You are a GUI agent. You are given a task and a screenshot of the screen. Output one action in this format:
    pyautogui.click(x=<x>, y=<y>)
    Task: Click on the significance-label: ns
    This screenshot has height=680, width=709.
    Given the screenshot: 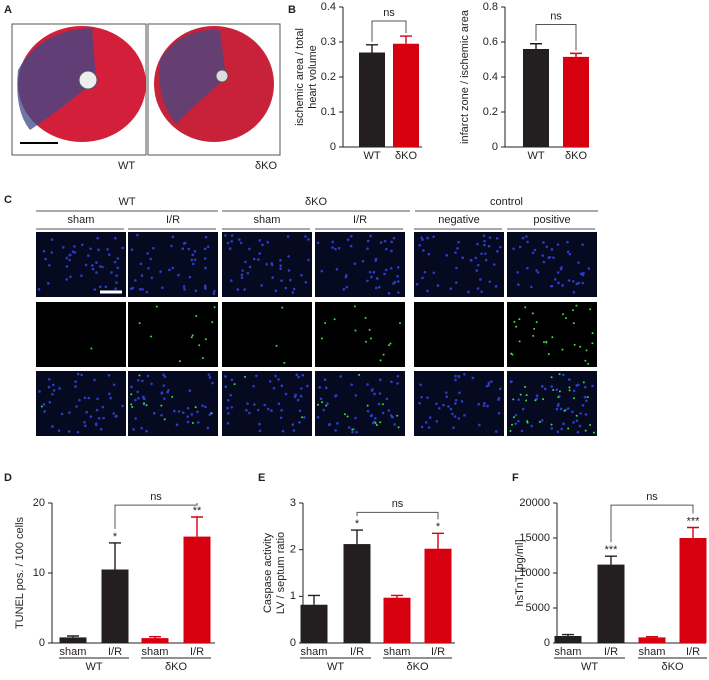 What is the action you would take?
    pyautogui.click(x=389, y=13)
    